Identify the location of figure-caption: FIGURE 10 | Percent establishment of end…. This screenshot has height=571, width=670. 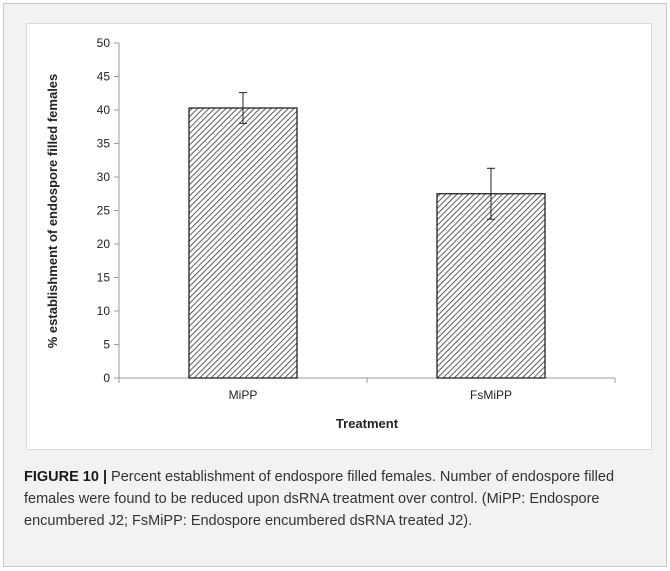
(339, 499).